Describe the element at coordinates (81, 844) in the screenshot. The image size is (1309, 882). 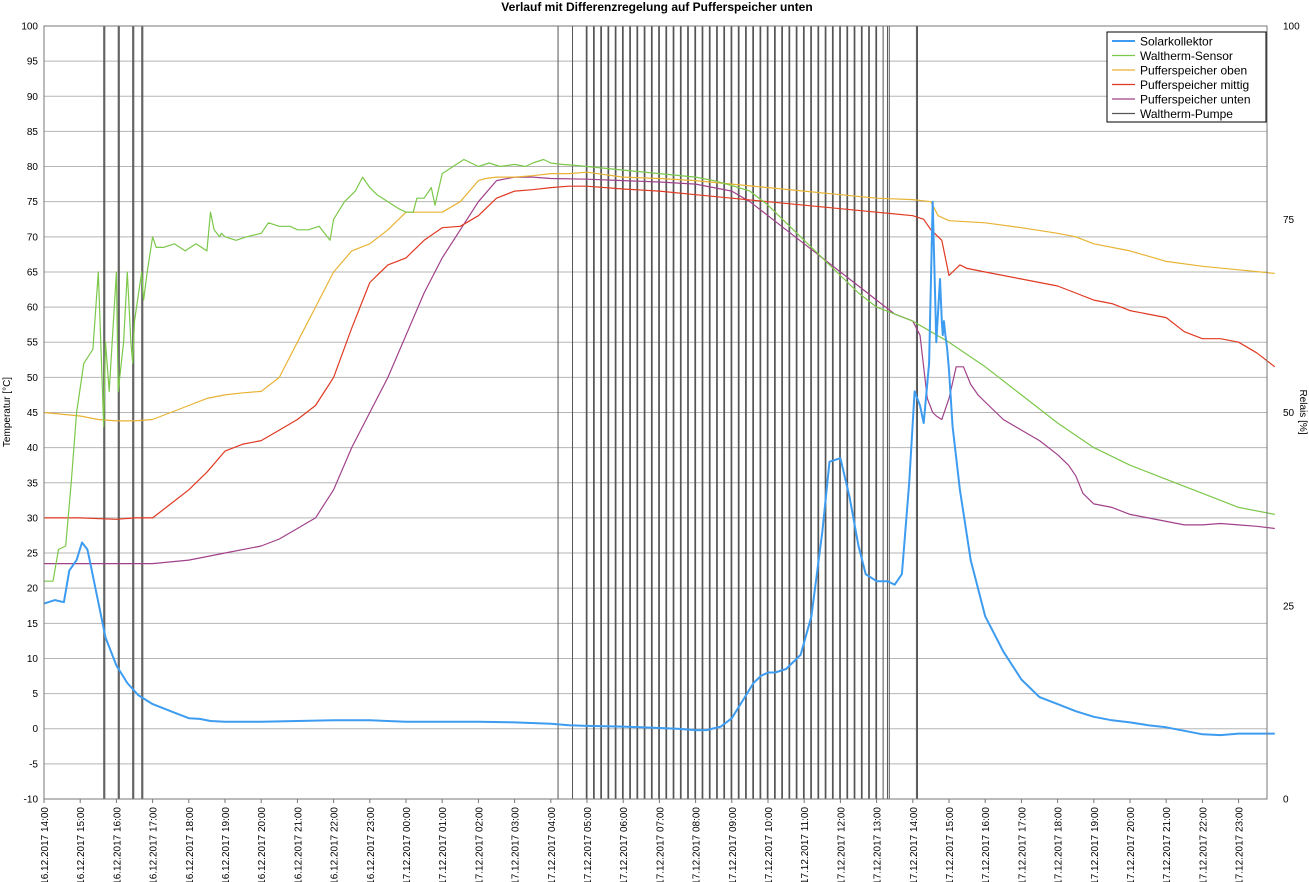
I see `x-tick-label: 16.12.2017 15:00` at that location.